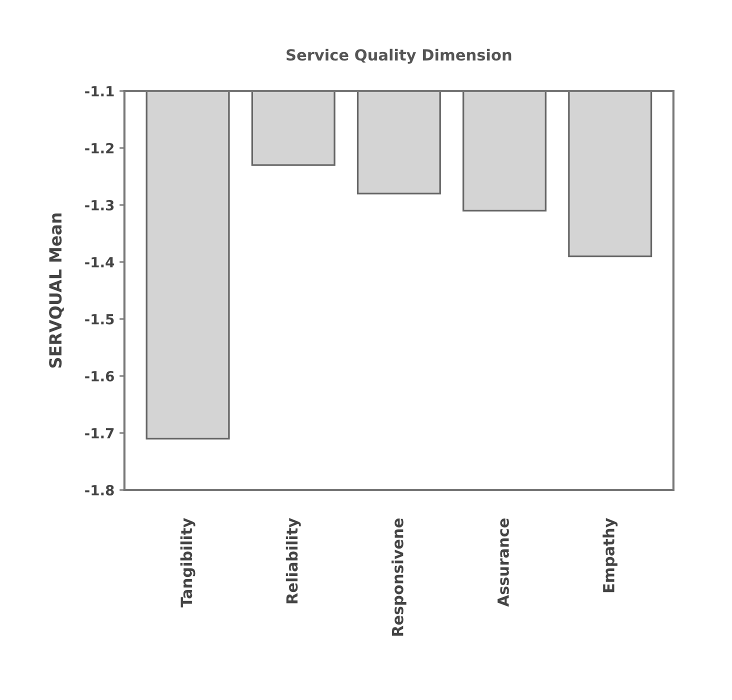 The height and width of the screenshot is (700, 732). Describe the element at coordinates (99, 433) in the screenshot. I see `y-tick-label: -1.7` at that location.